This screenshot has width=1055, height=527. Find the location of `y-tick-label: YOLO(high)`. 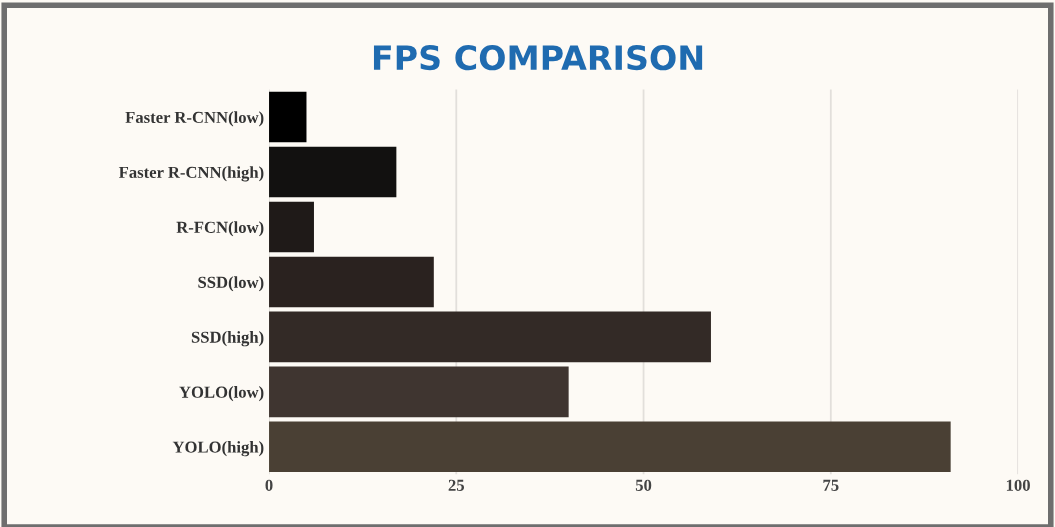

y-tick-label: YOLO(high) is located at coordinates (218, 449).